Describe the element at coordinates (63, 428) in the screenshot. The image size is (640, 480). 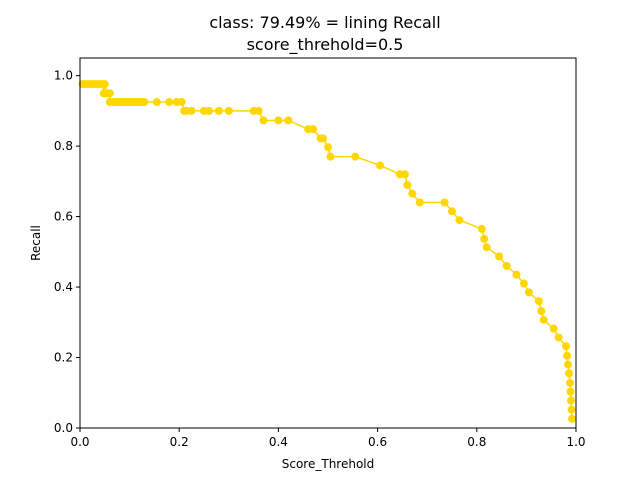
I see `y-tick-label: 0.0` at that location.